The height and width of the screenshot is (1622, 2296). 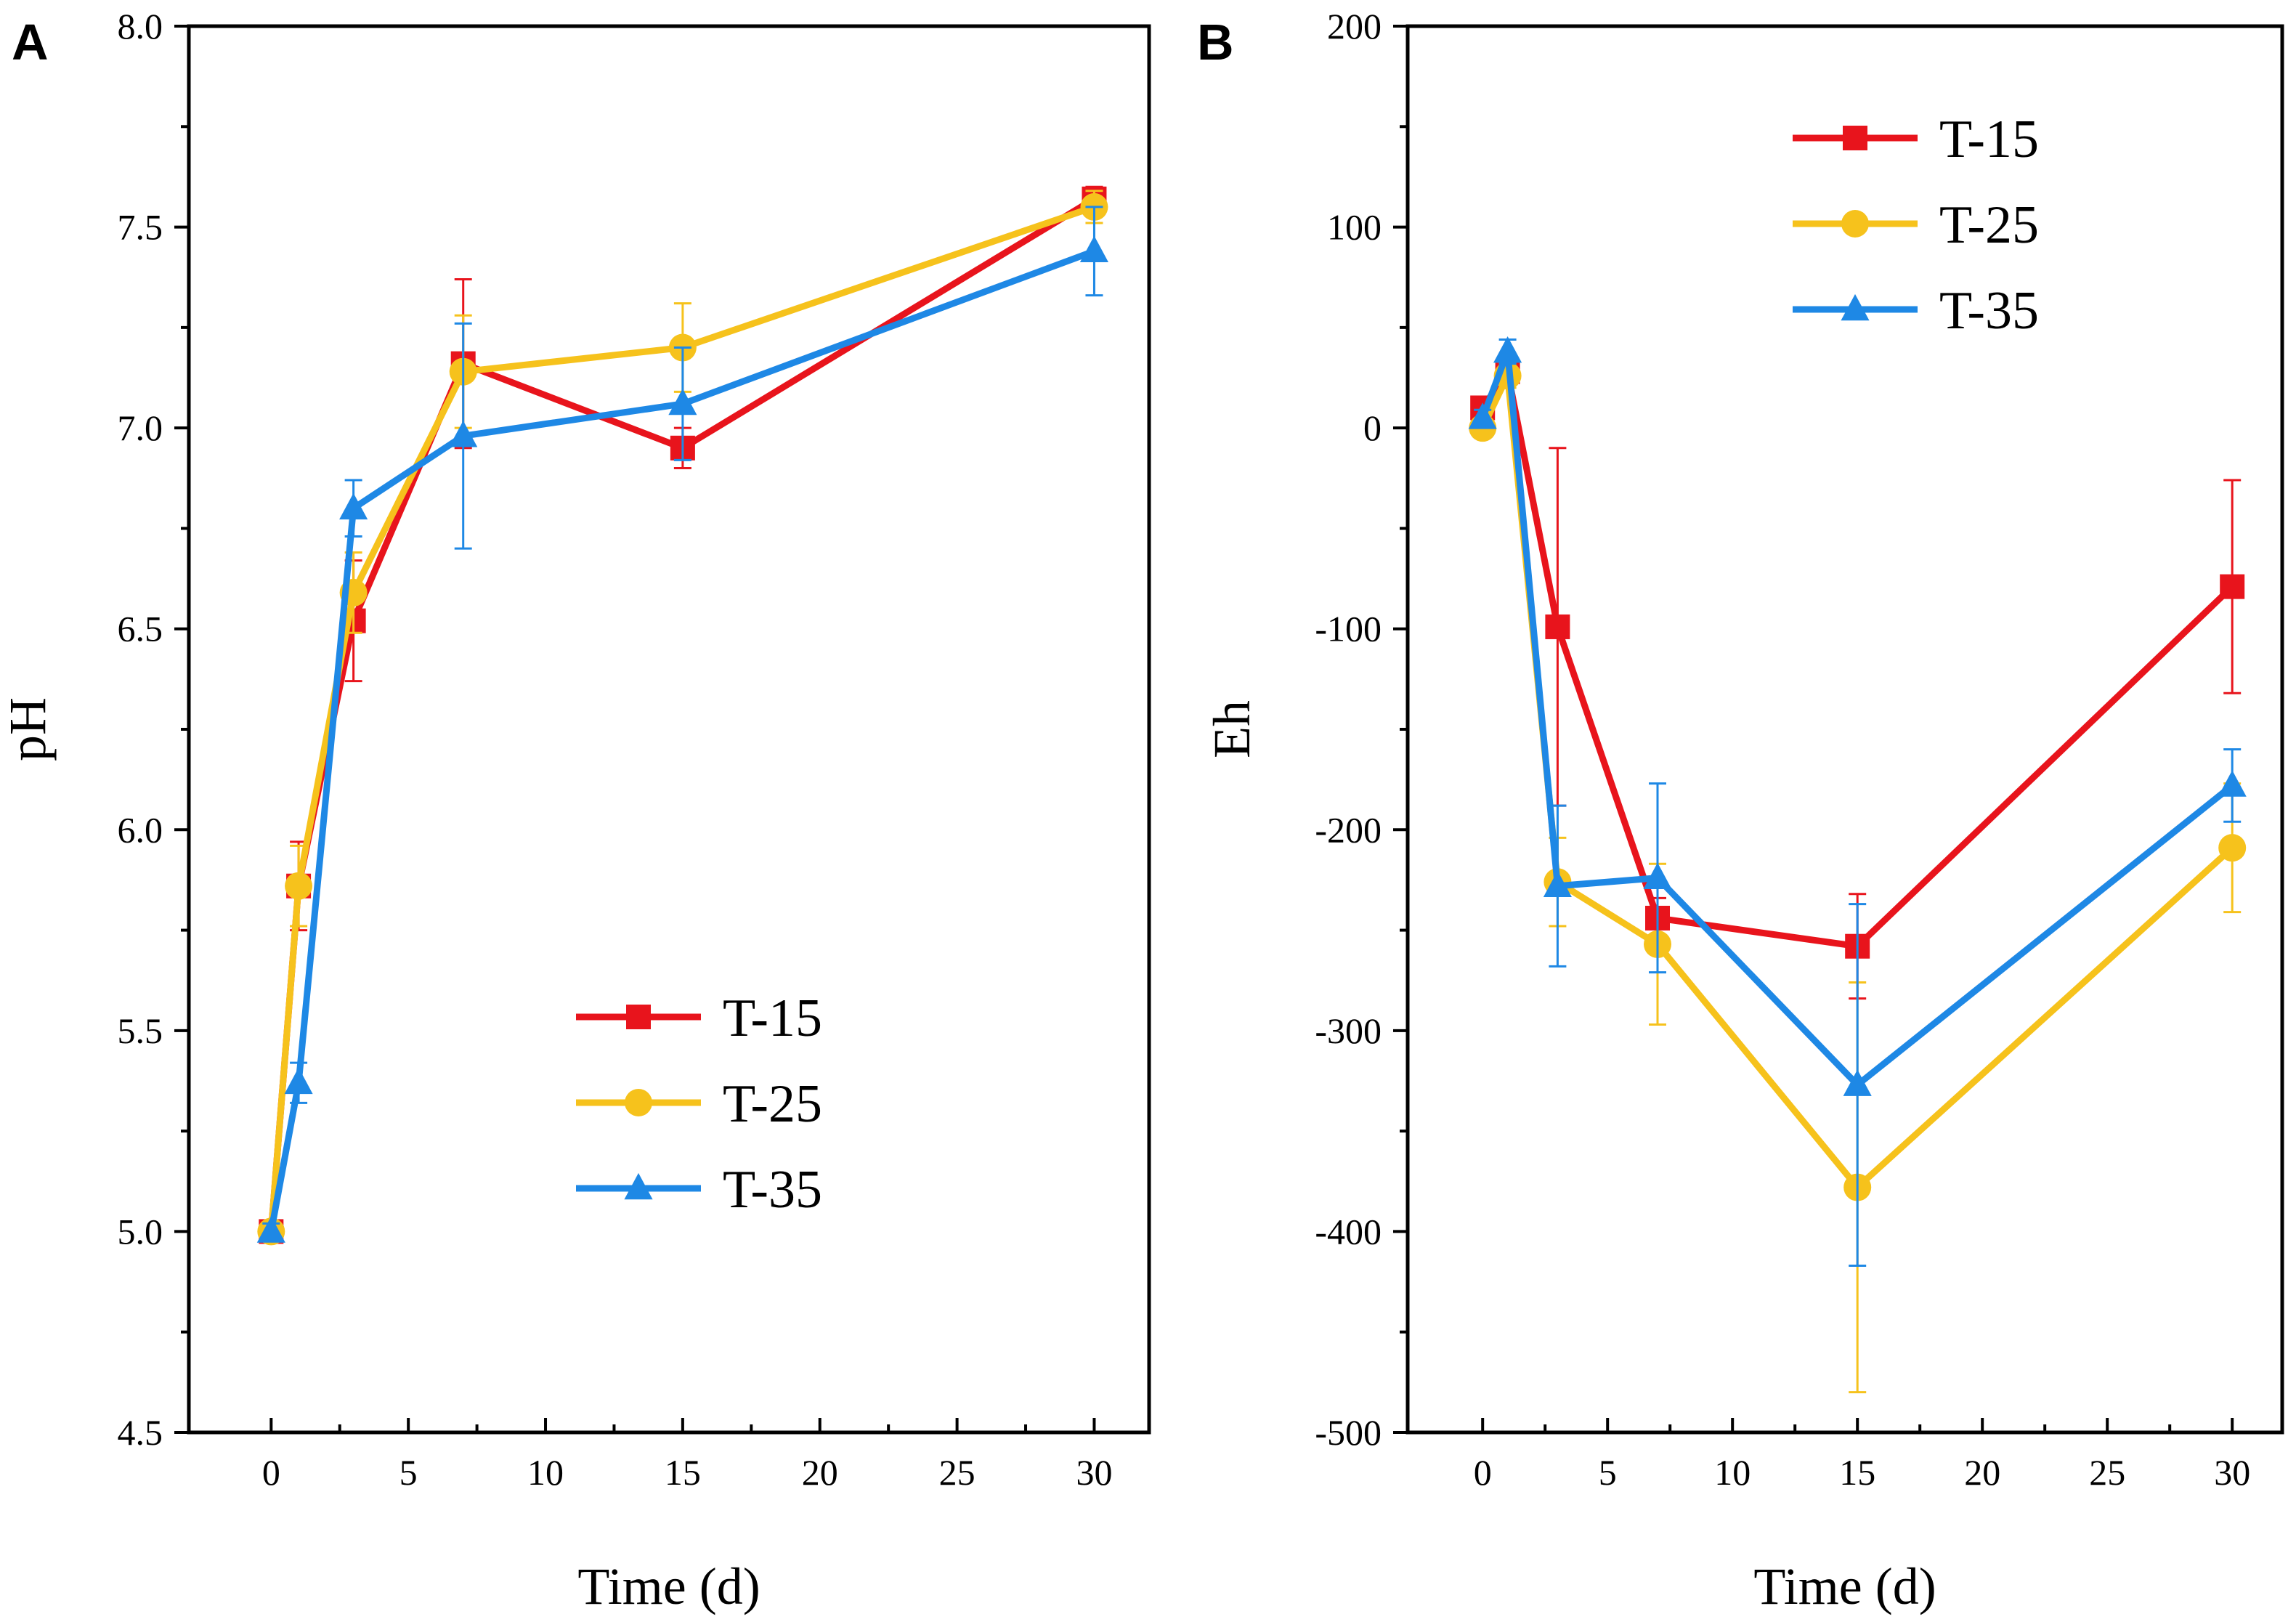 What do you see at coordinates (1845, 1586) in the screenshot?
I see `x-axis-title-b: Time (d)` at bounding box center [1845, 1586].